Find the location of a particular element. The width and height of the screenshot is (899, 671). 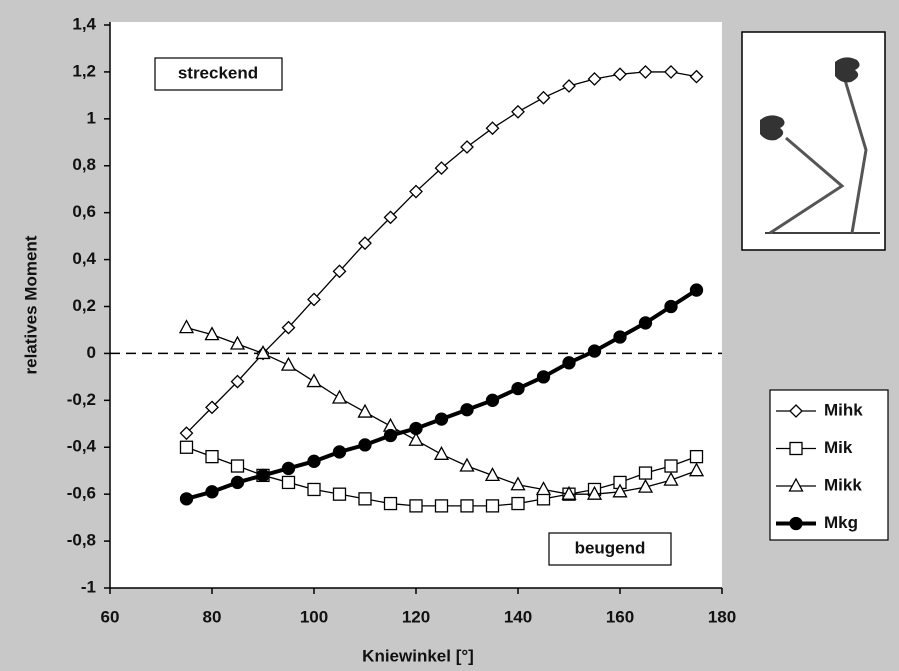

y-tick-label: 0,8 is located at coordinates (84, 164).